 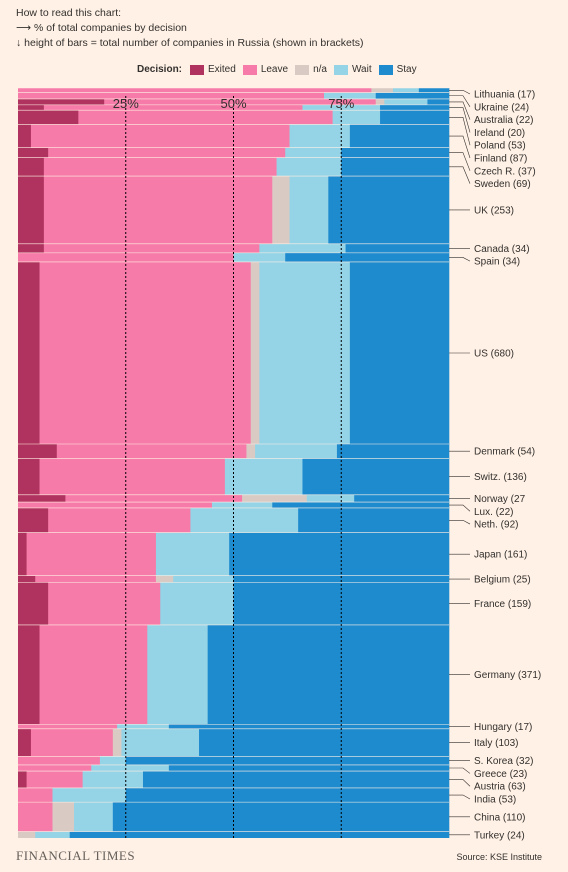 What do you see at coordinates (160, 167) in the screenshot?
I see `bar-segment-sweden-leave` at bounding box center [160, 167].